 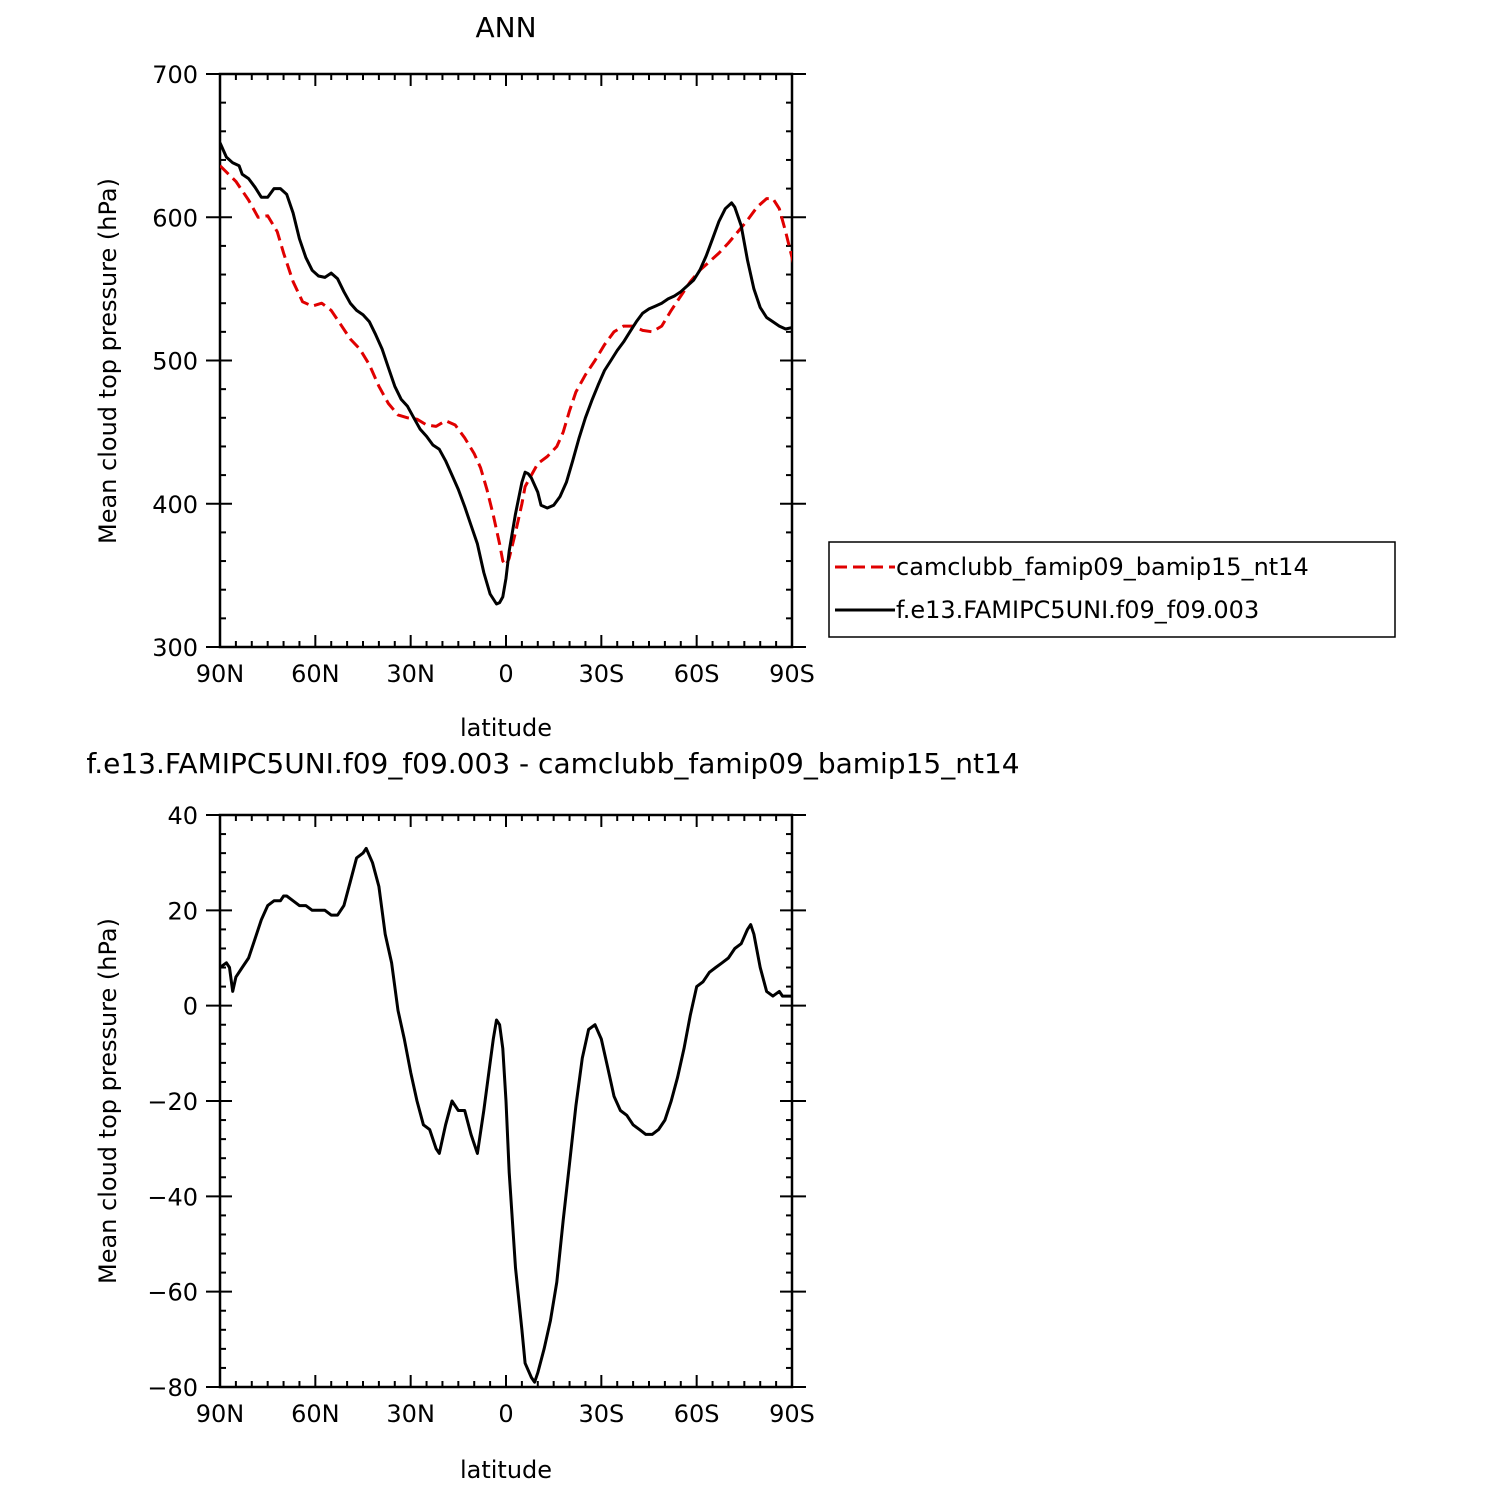 What do you see at coordinates (697, 1414) in the screenshot?
I see `bottom-x-tick-label: 60S` at bounding box center [697, 1414].